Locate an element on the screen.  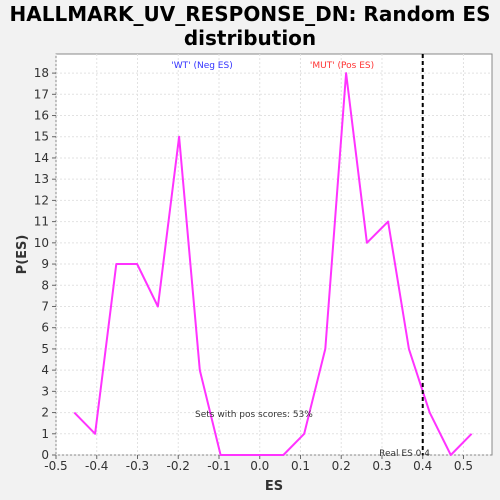
y-tick-label: 14 is located at coordinates (41, 158).